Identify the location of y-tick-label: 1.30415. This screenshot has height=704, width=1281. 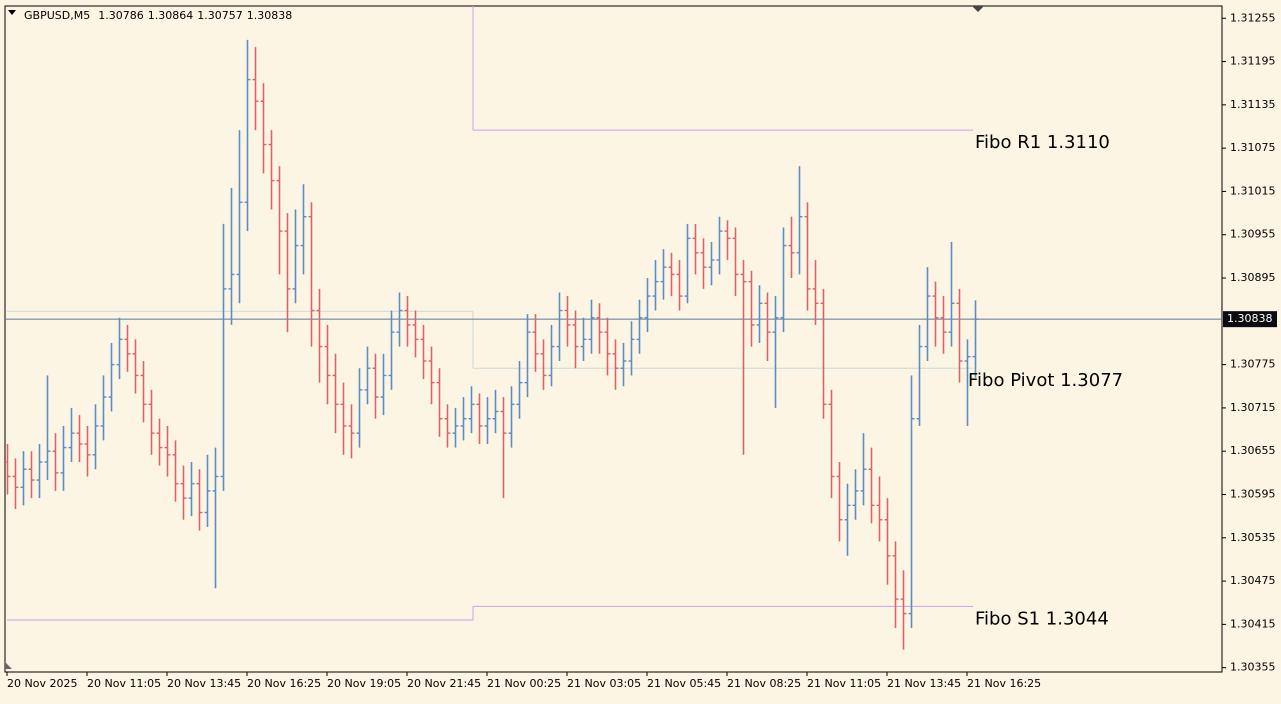
(1253, 623).